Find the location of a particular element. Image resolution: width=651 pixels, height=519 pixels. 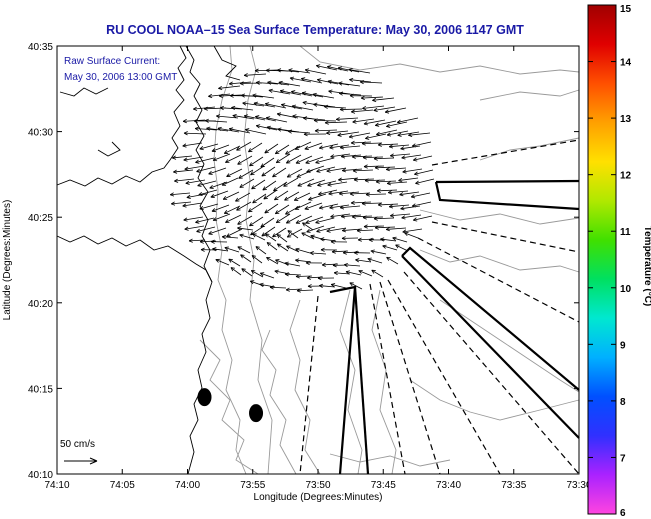

colorbar-label: Temperature (°C) is located at coordinates (646, 266).